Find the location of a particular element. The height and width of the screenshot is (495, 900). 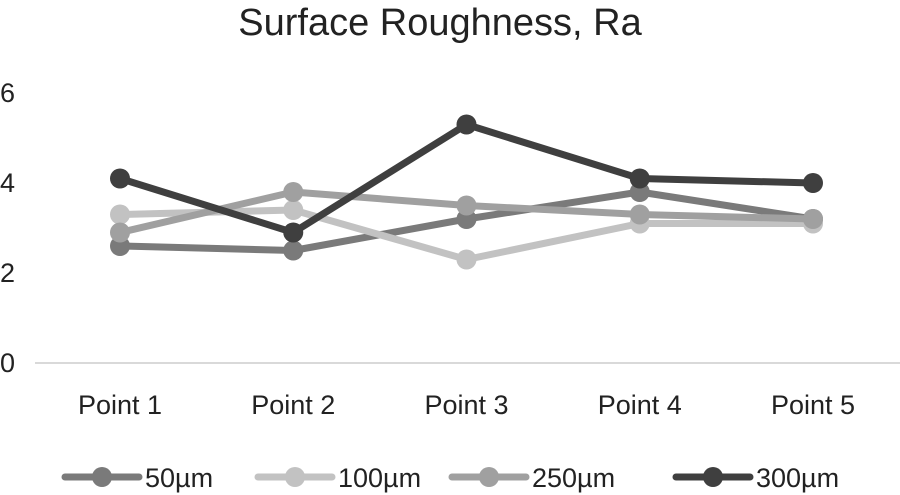

legend-item: 100µm is located at coordinates (337, 478).